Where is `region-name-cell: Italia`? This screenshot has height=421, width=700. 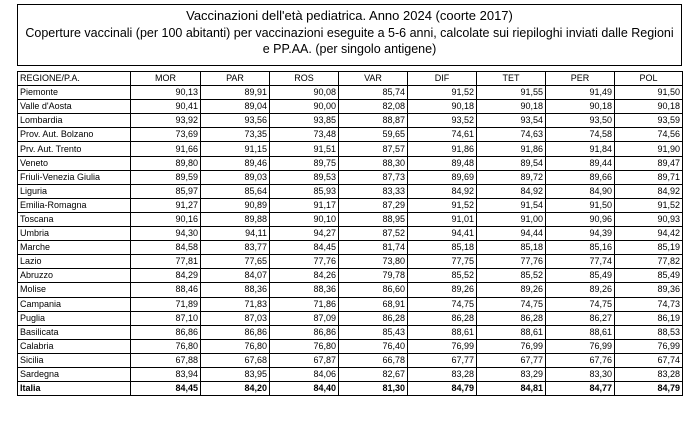 region-name-cell: Italia is located at coordinates (74, 389).